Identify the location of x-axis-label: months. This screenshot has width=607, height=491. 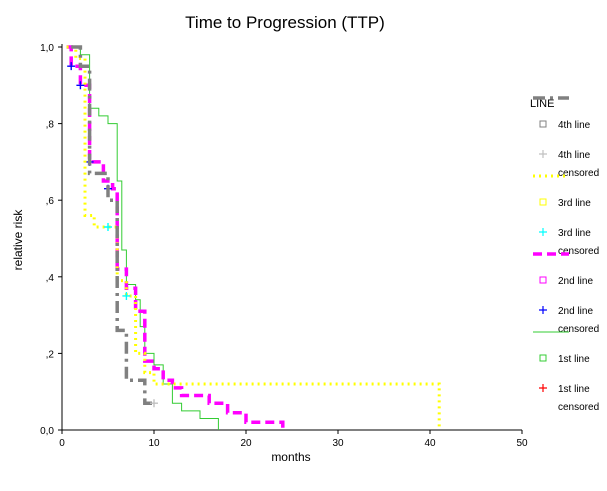
(290, 457).